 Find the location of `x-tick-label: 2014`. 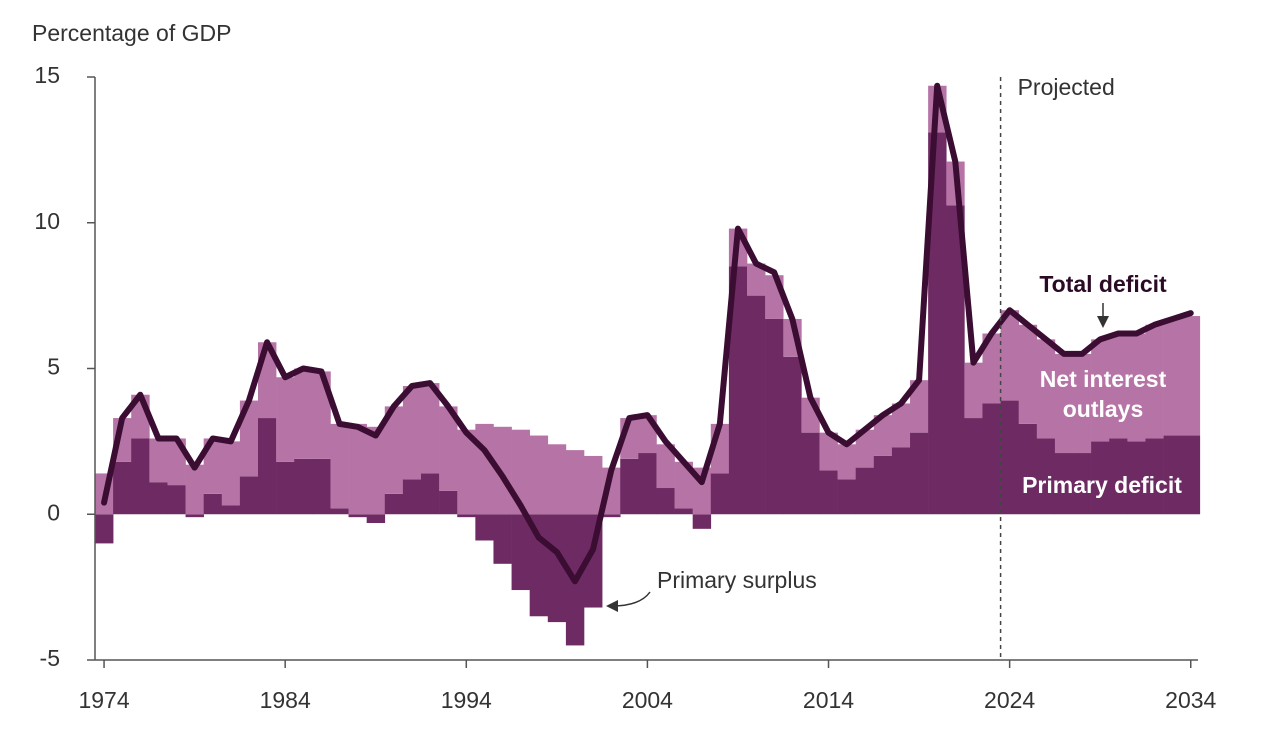

x-tick-label: 2014 is located at coordinates (828, 700).